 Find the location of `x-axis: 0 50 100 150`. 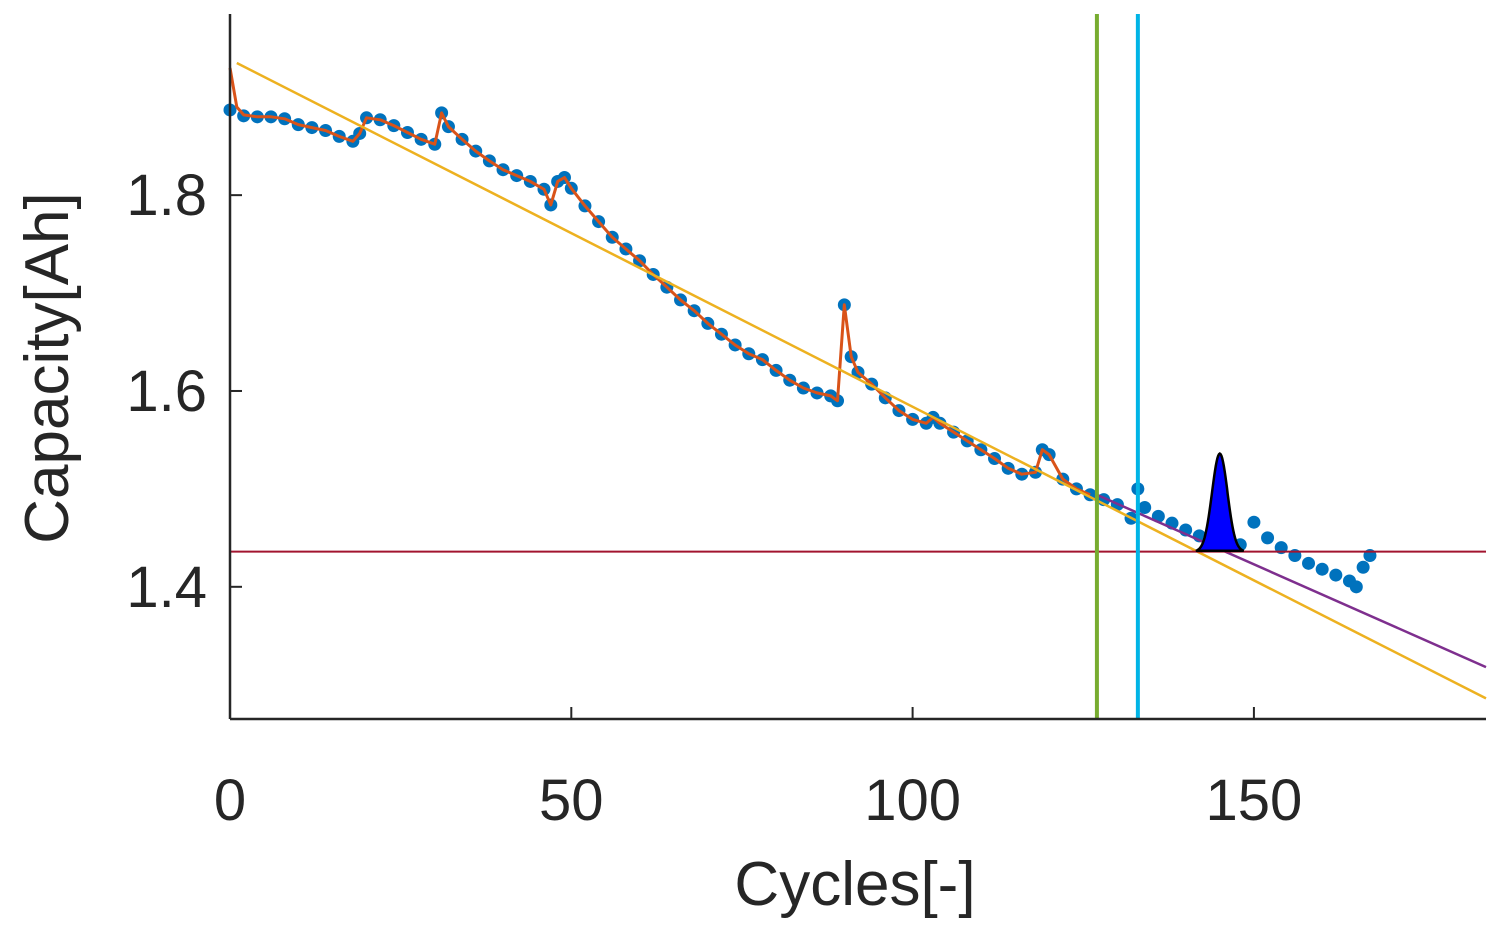

x-axis: 0 50 100 150 is located at coordinates (850, 770).